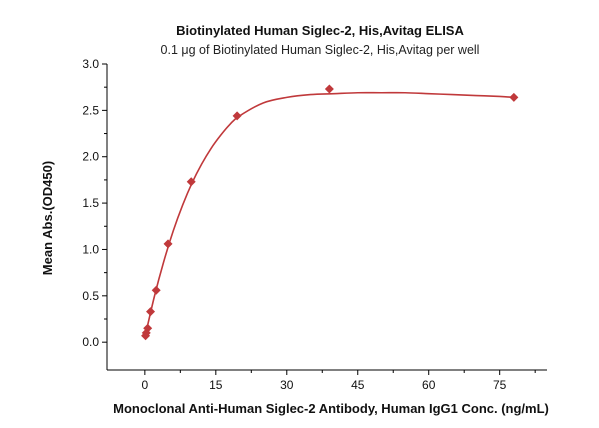 The width and height of the screenshot is (599, 428). I want to click on y-tick-label: 1.5, so click(90, 203).